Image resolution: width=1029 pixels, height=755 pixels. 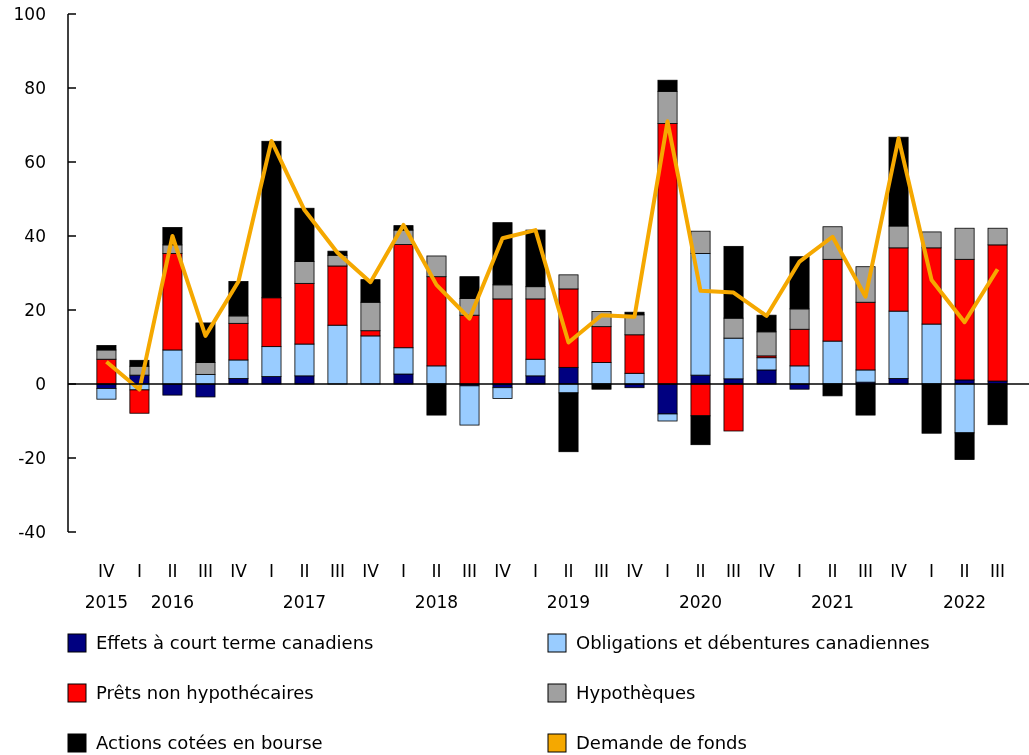 I want to click on x-tick-label: II 2022, so click(x=964, y=586).